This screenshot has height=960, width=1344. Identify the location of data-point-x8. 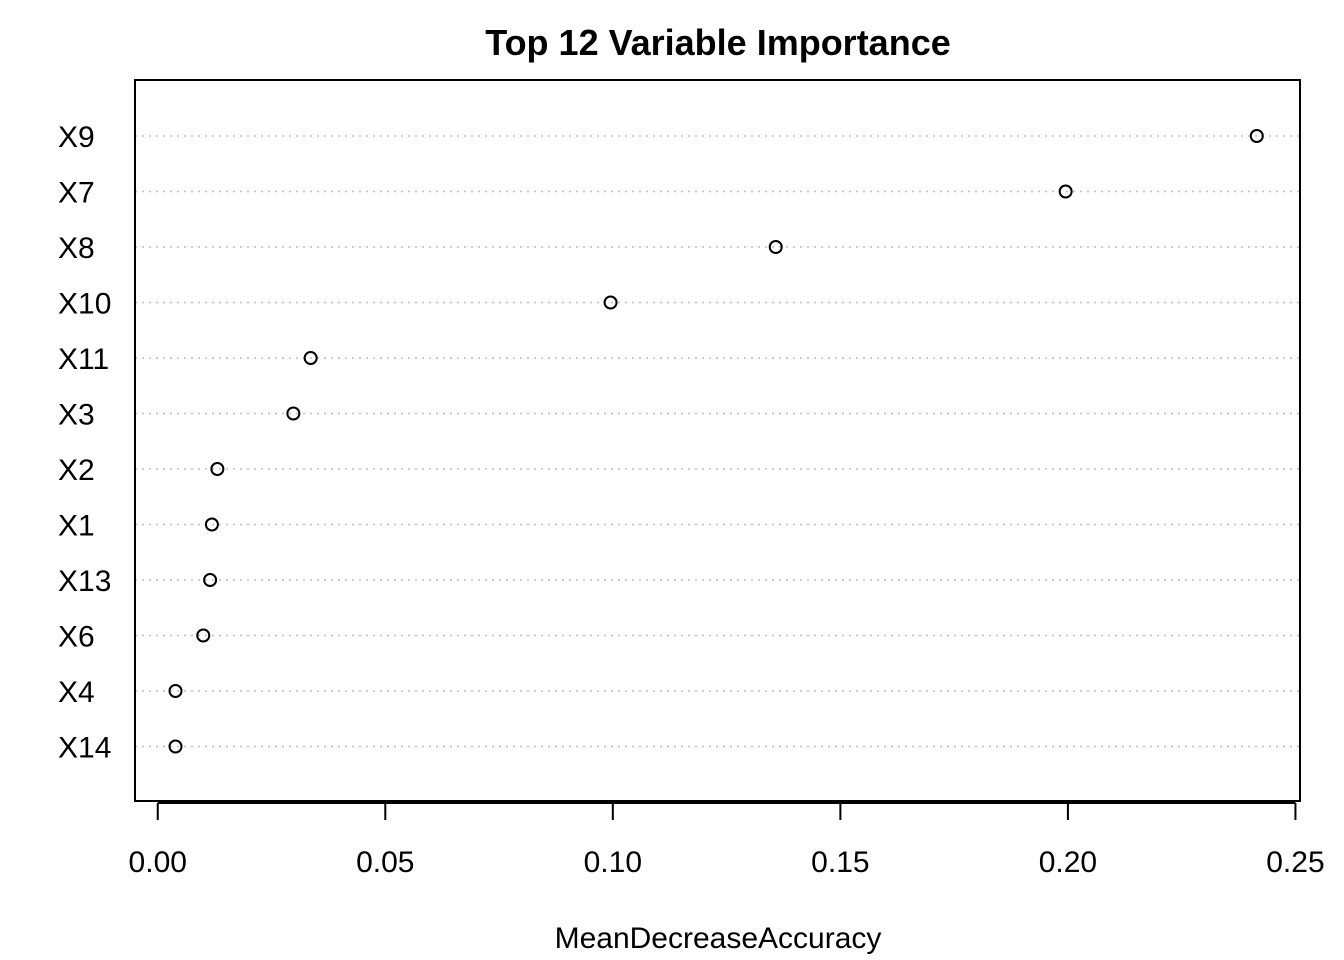
(775, 247).